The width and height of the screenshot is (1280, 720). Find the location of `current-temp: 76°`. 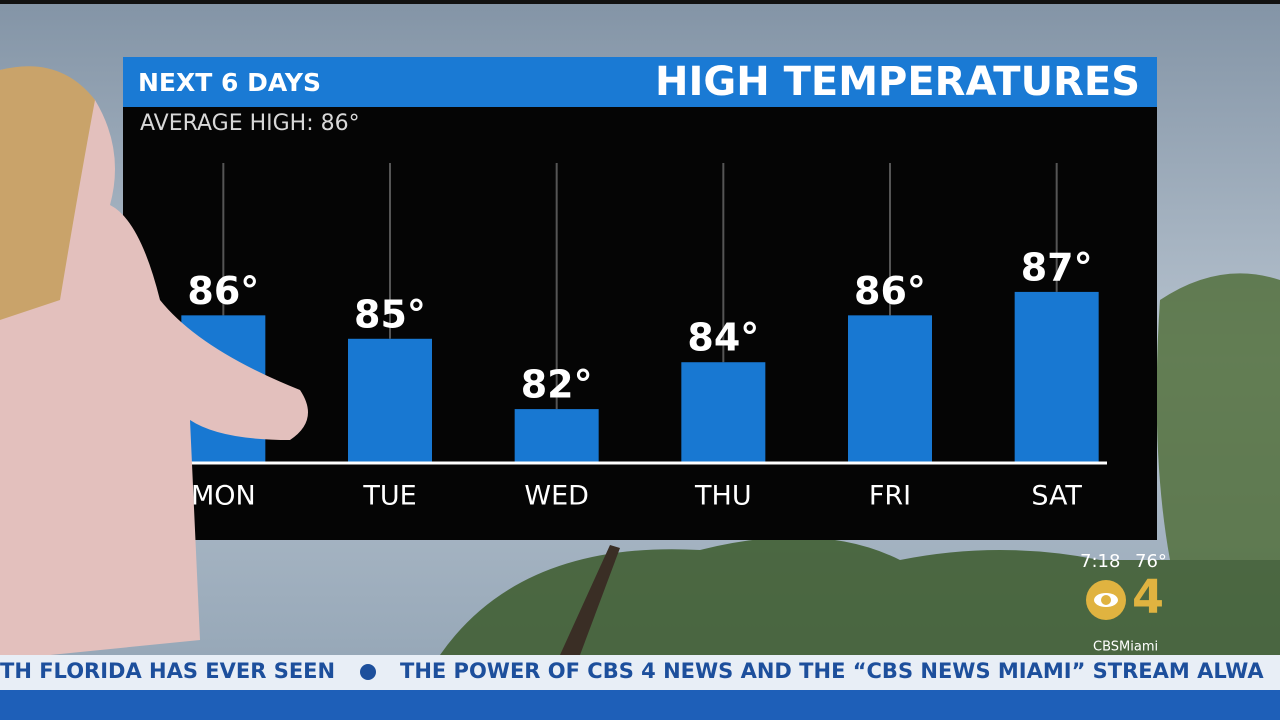

current-temp: 76° is located at coordinates (1151, 561).